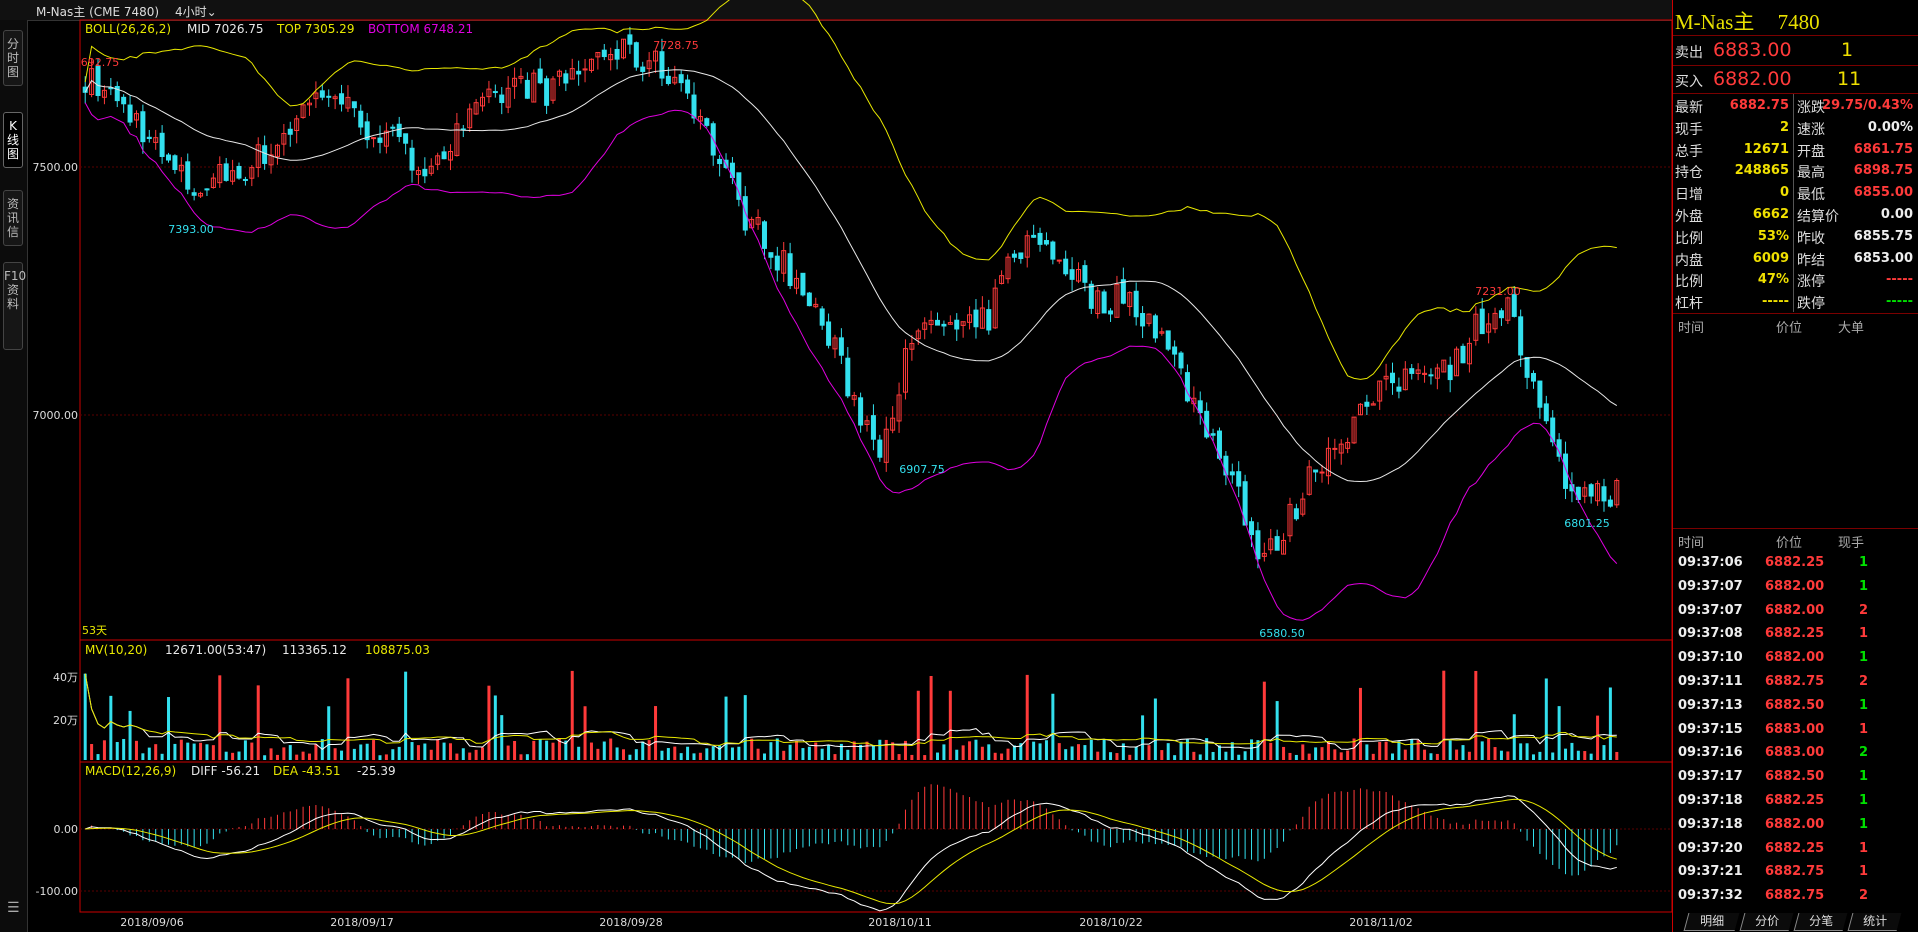  Describe the element at coordinates (98, 12) in the screenshot. I see `symbol-selector: M-Nas主 (CME 7480)` at that location.